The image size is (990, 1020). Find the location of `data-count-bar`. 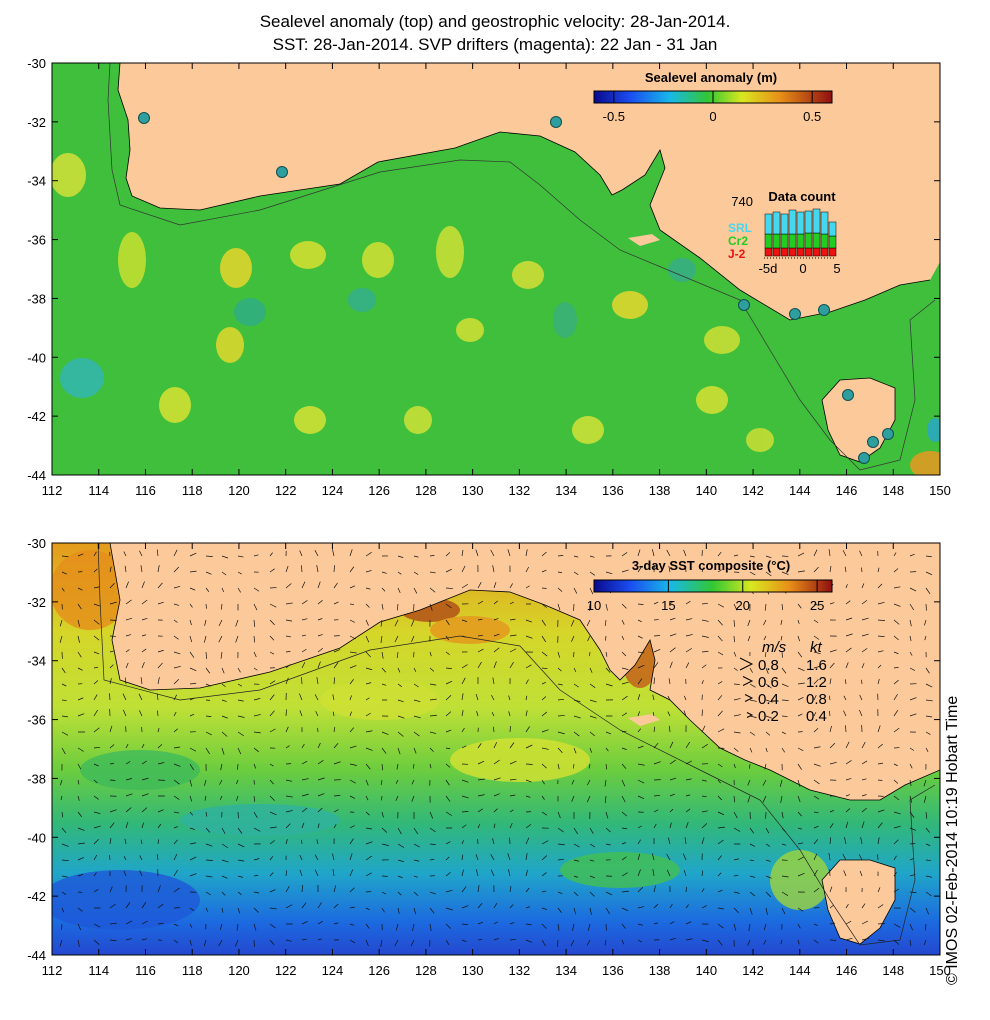

data-count-bar is located at coordinates (808, 240).